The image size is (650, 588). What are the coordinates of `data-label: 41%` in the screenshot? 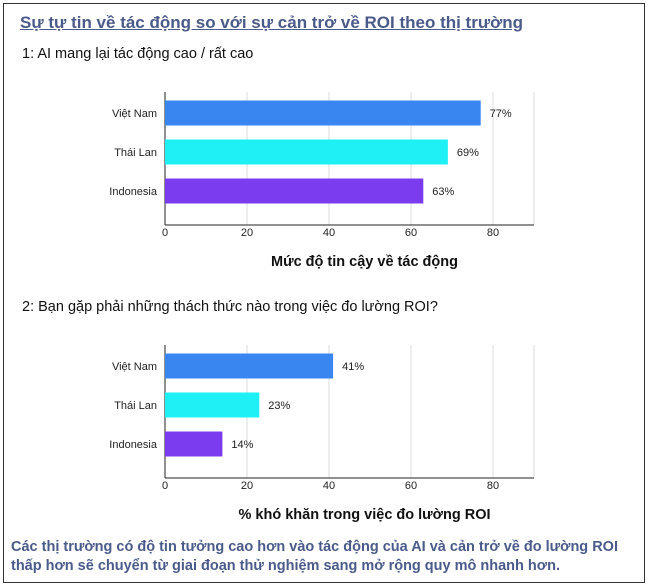 It's located at (353, 367).